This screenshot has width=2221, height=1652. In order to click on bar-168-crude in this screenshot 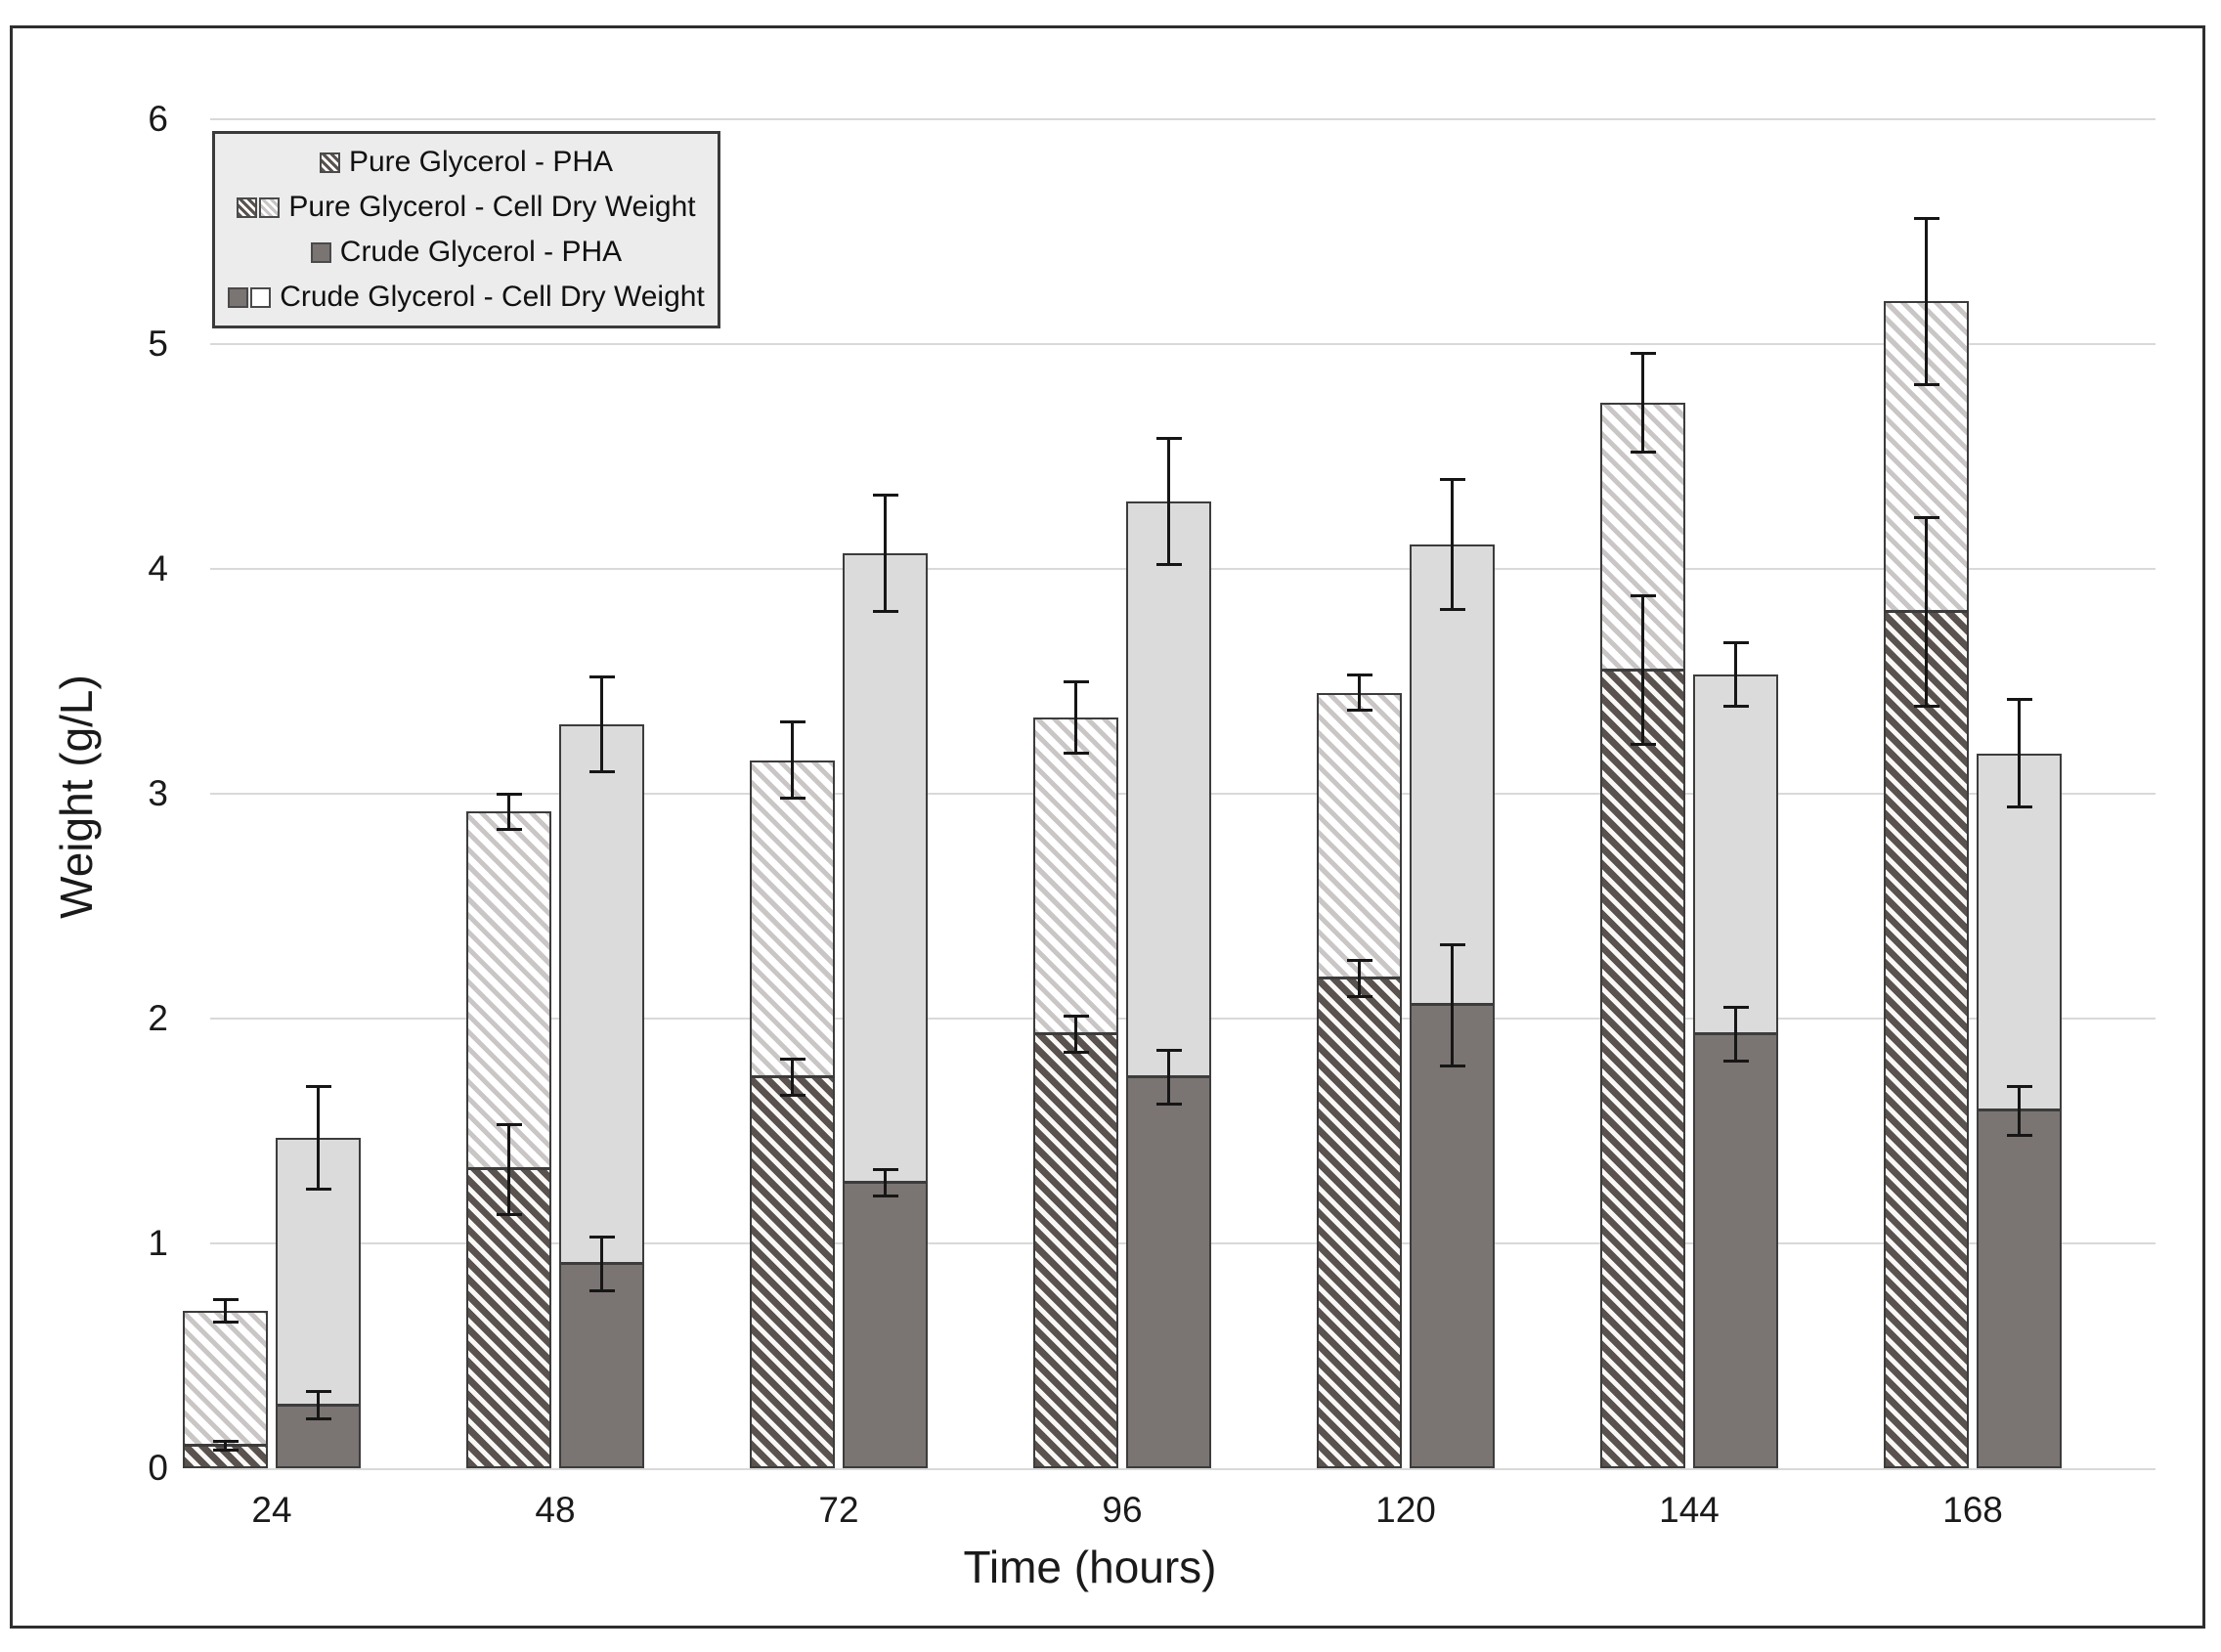, I will do `click(2019, 1110)`.